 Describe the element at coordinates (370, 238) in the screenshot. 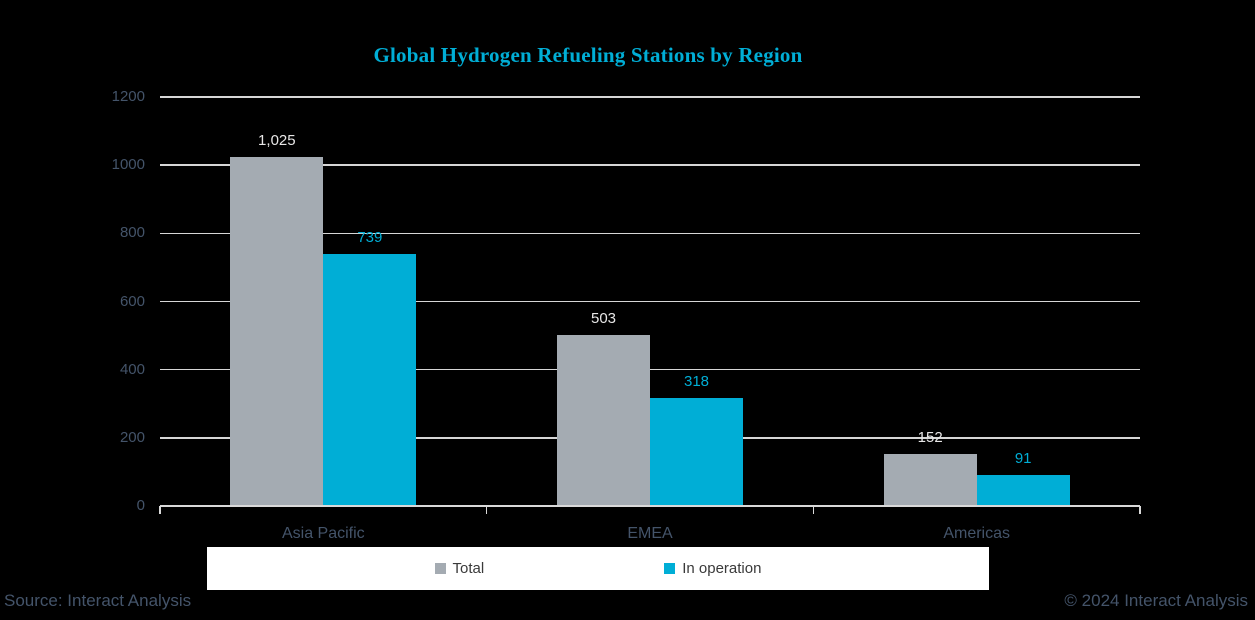

I see `bar-value-label: 739` at that location.